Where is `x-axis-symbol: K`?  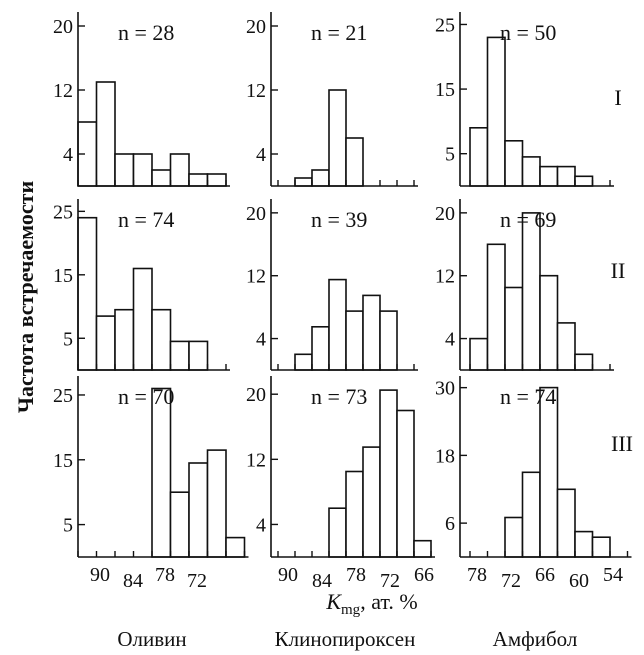
x-axis-symbol: K is located at coordinates (333, 601).